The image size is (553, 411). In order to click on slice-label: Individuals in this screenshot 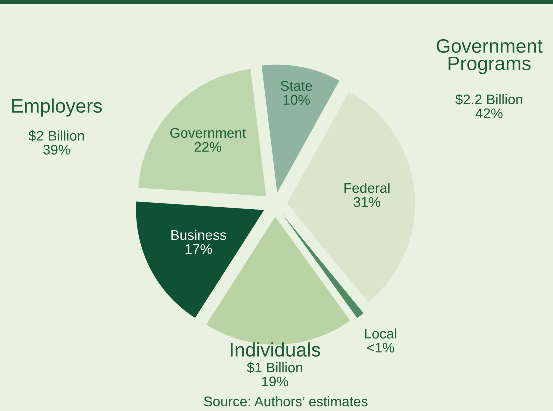, I will do `click(275, 349)`.